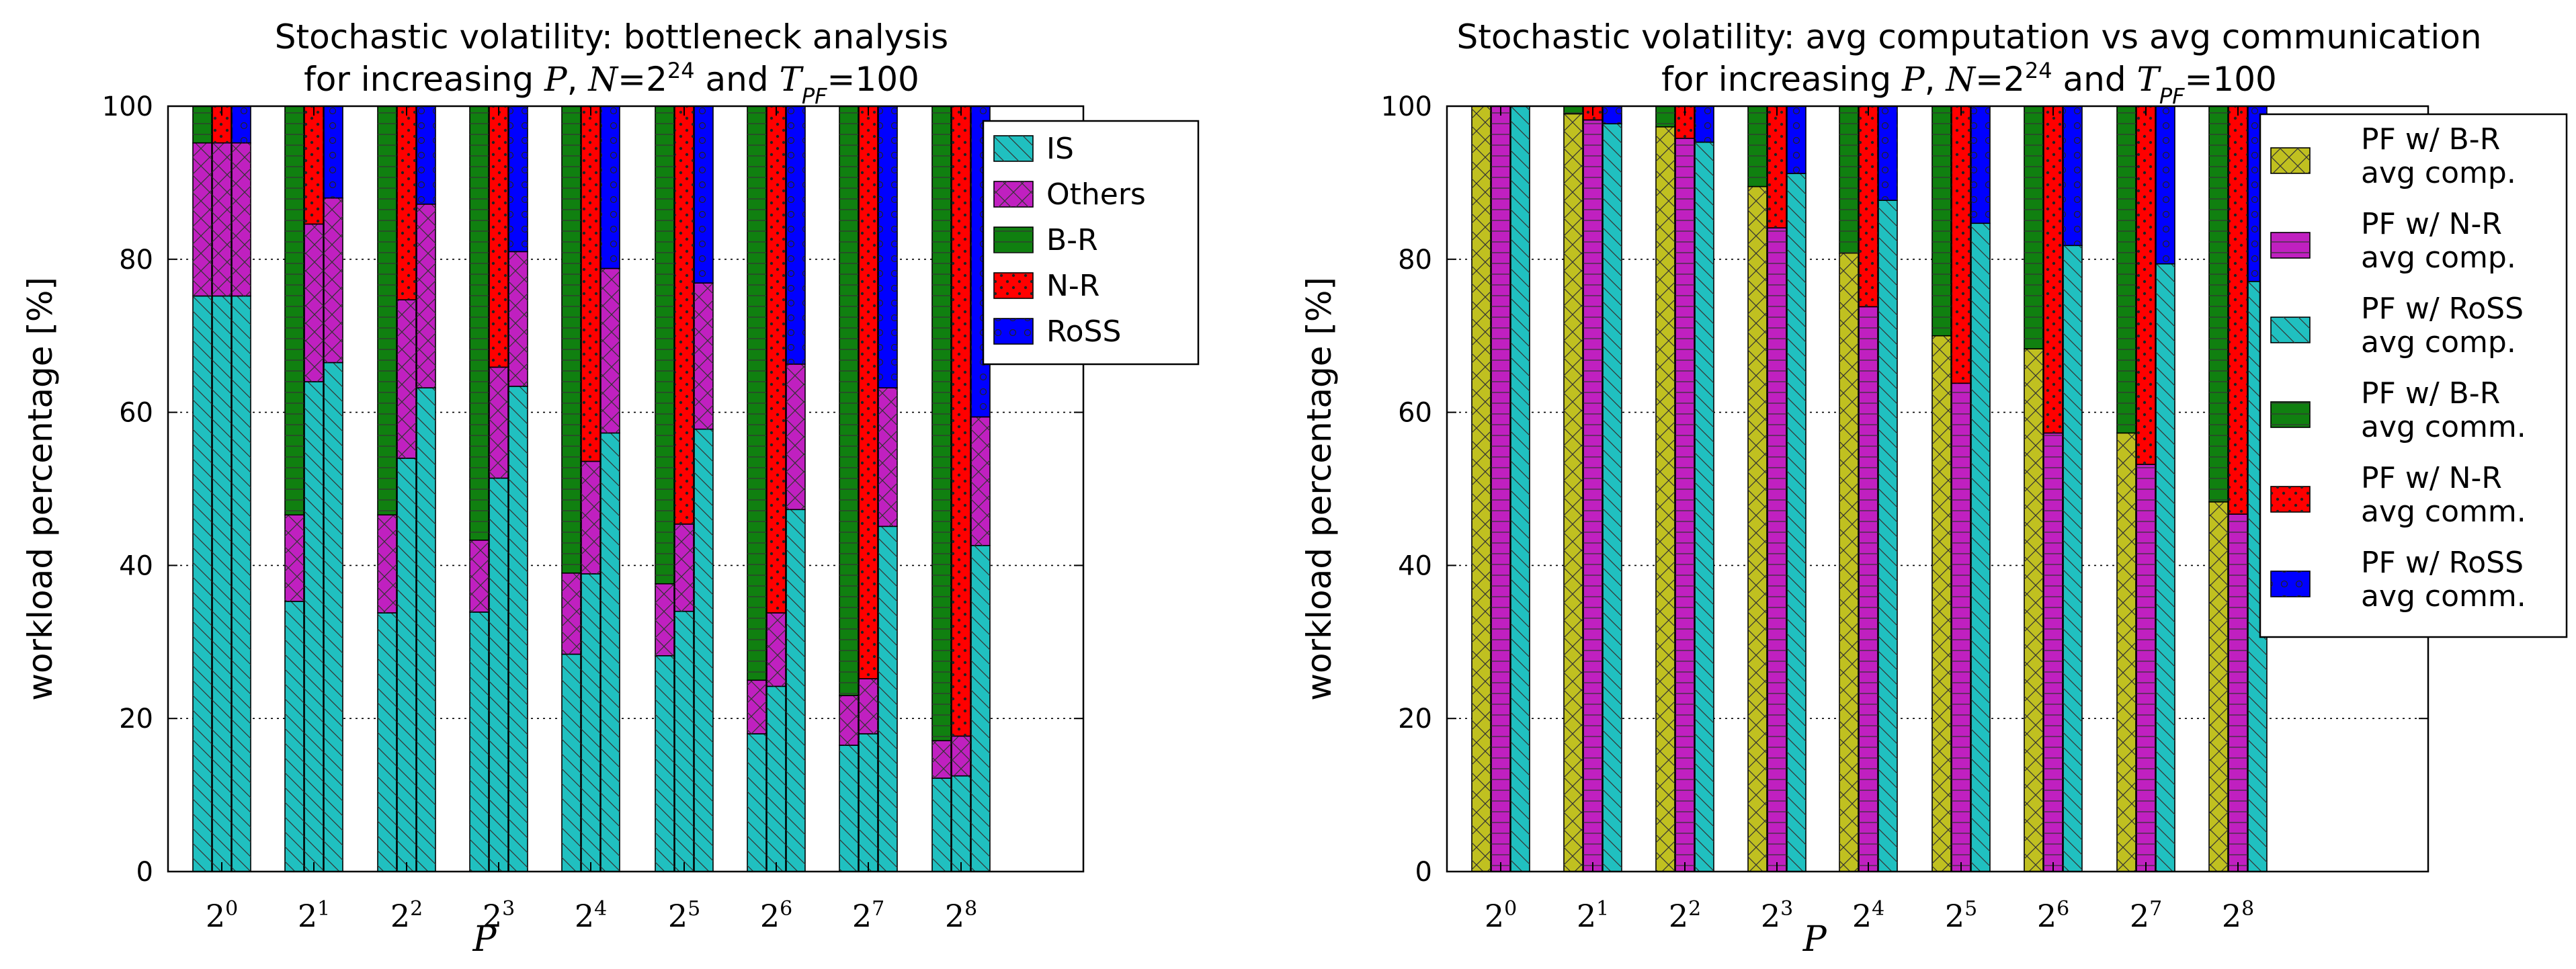 The width and height of the screenshot is (2576, 969). Describe the element at coordinates (136, 413) in the screenshot. I see `y-tick-label: 60` at that location.